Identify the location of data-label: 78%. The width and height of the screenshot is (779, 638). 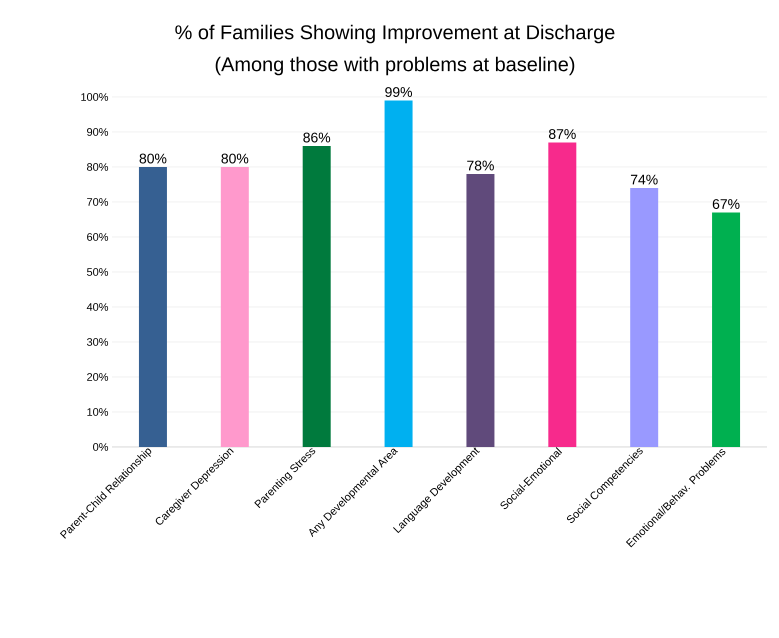
(480, 165).